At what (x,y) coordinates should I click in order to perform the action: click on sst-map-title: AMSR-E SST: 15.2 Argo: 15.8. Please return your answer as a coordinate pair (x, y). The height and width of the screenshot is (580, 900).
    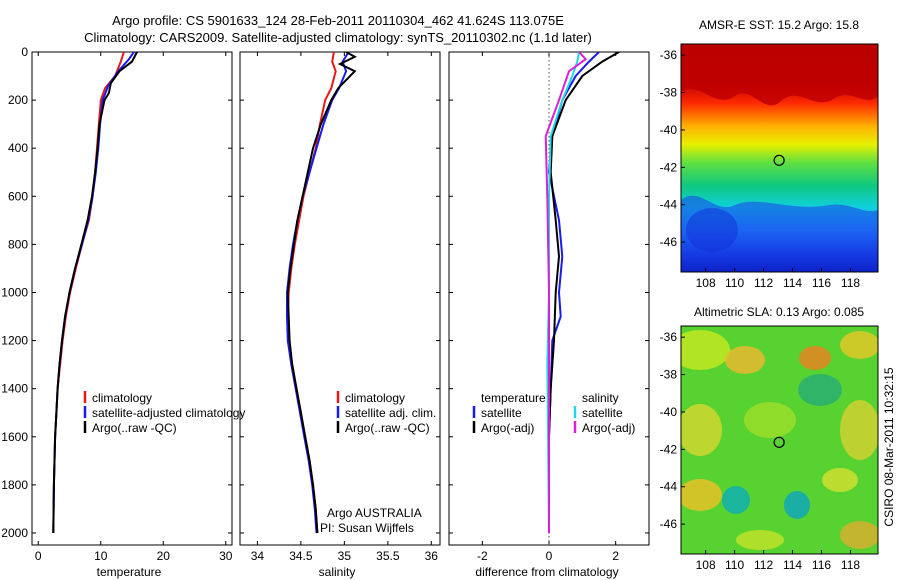
    Looking at the image, I should click on (779, 25).